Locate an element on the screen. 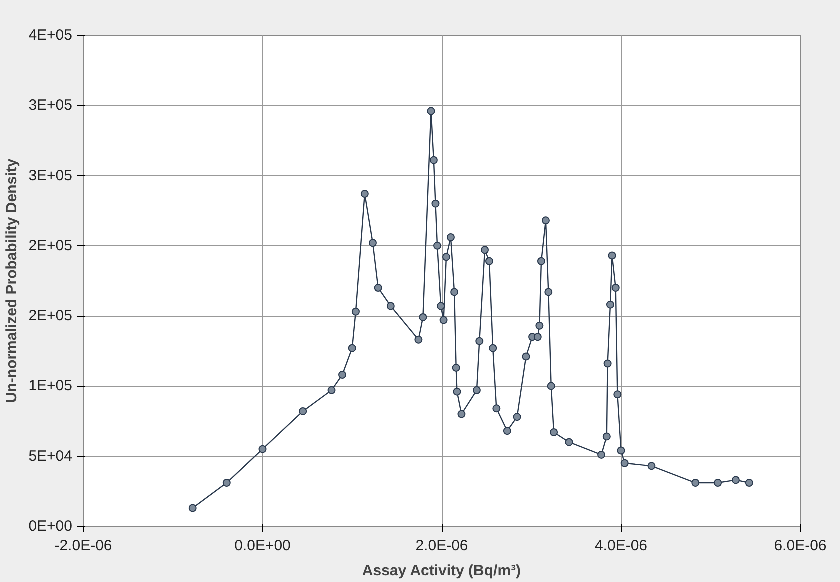  y-tick-label: 5E+04 is located at coordinates (50, 456).